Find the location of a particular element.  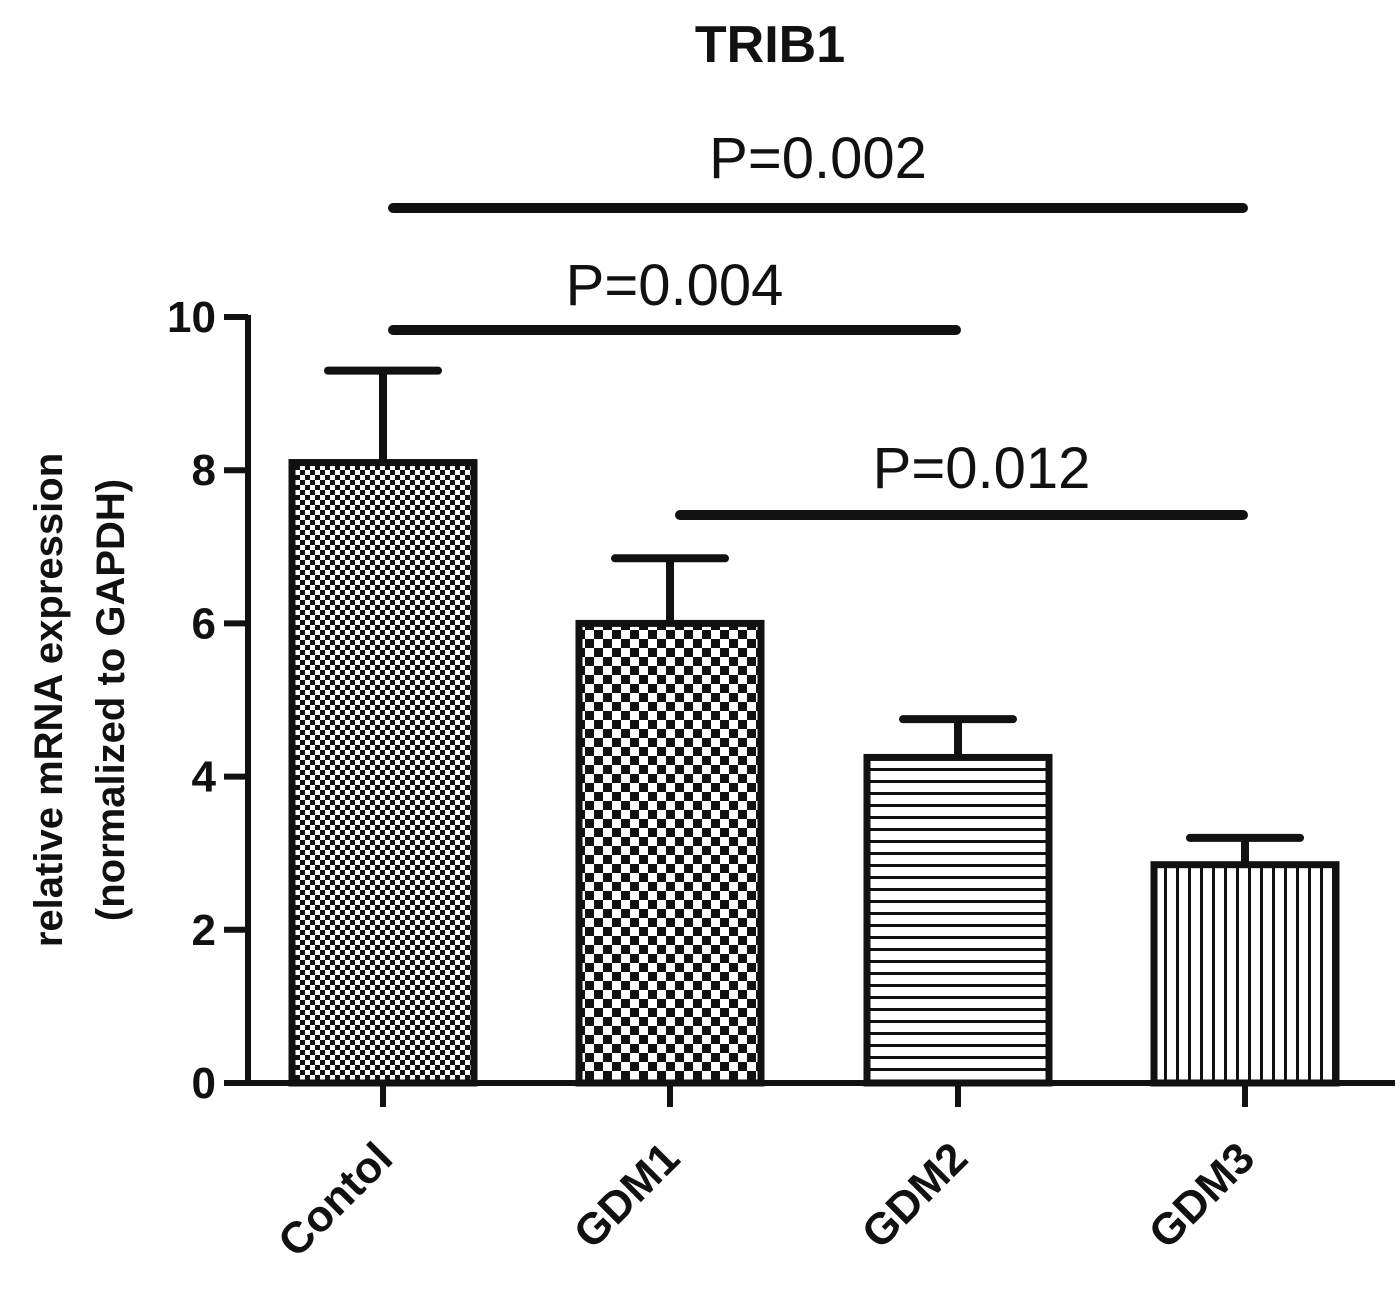

y-axis-label-line-2: (normalized to GAPDH) is located at coordinates (111, 700).